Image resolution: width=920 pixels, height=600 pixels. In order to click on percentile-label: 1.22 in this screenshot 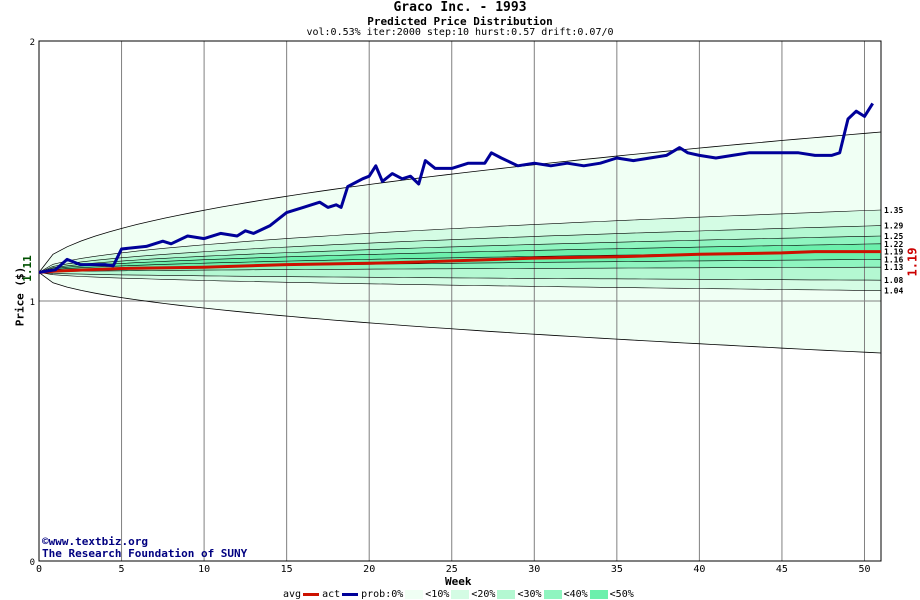, I will do `click(893, 244)`.